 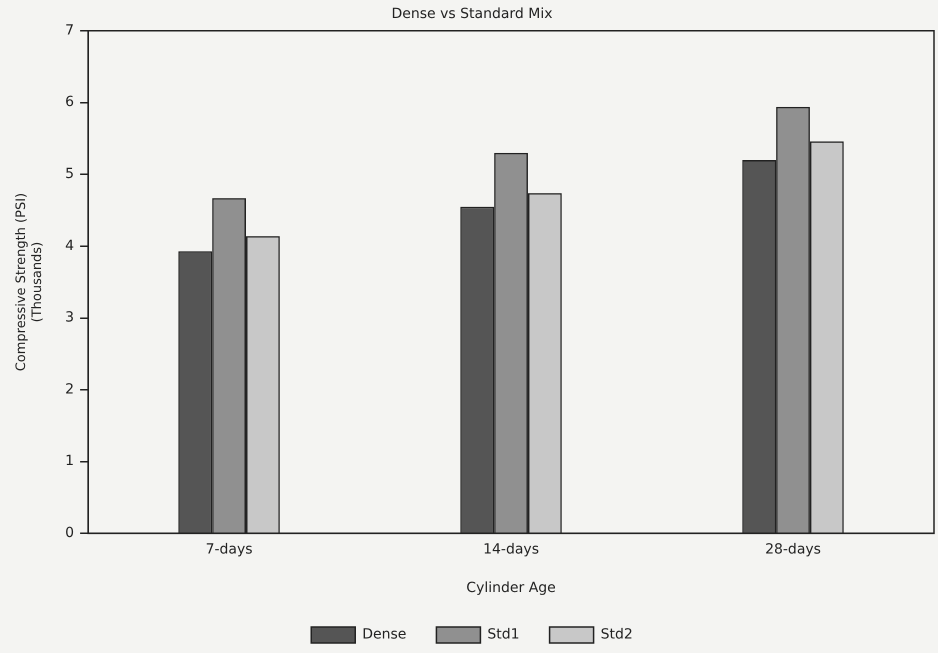 What do you see at coordinates (69, 318) in the screenshot?
I see `y-tick-label: 3` at bounding box center [69, 318].